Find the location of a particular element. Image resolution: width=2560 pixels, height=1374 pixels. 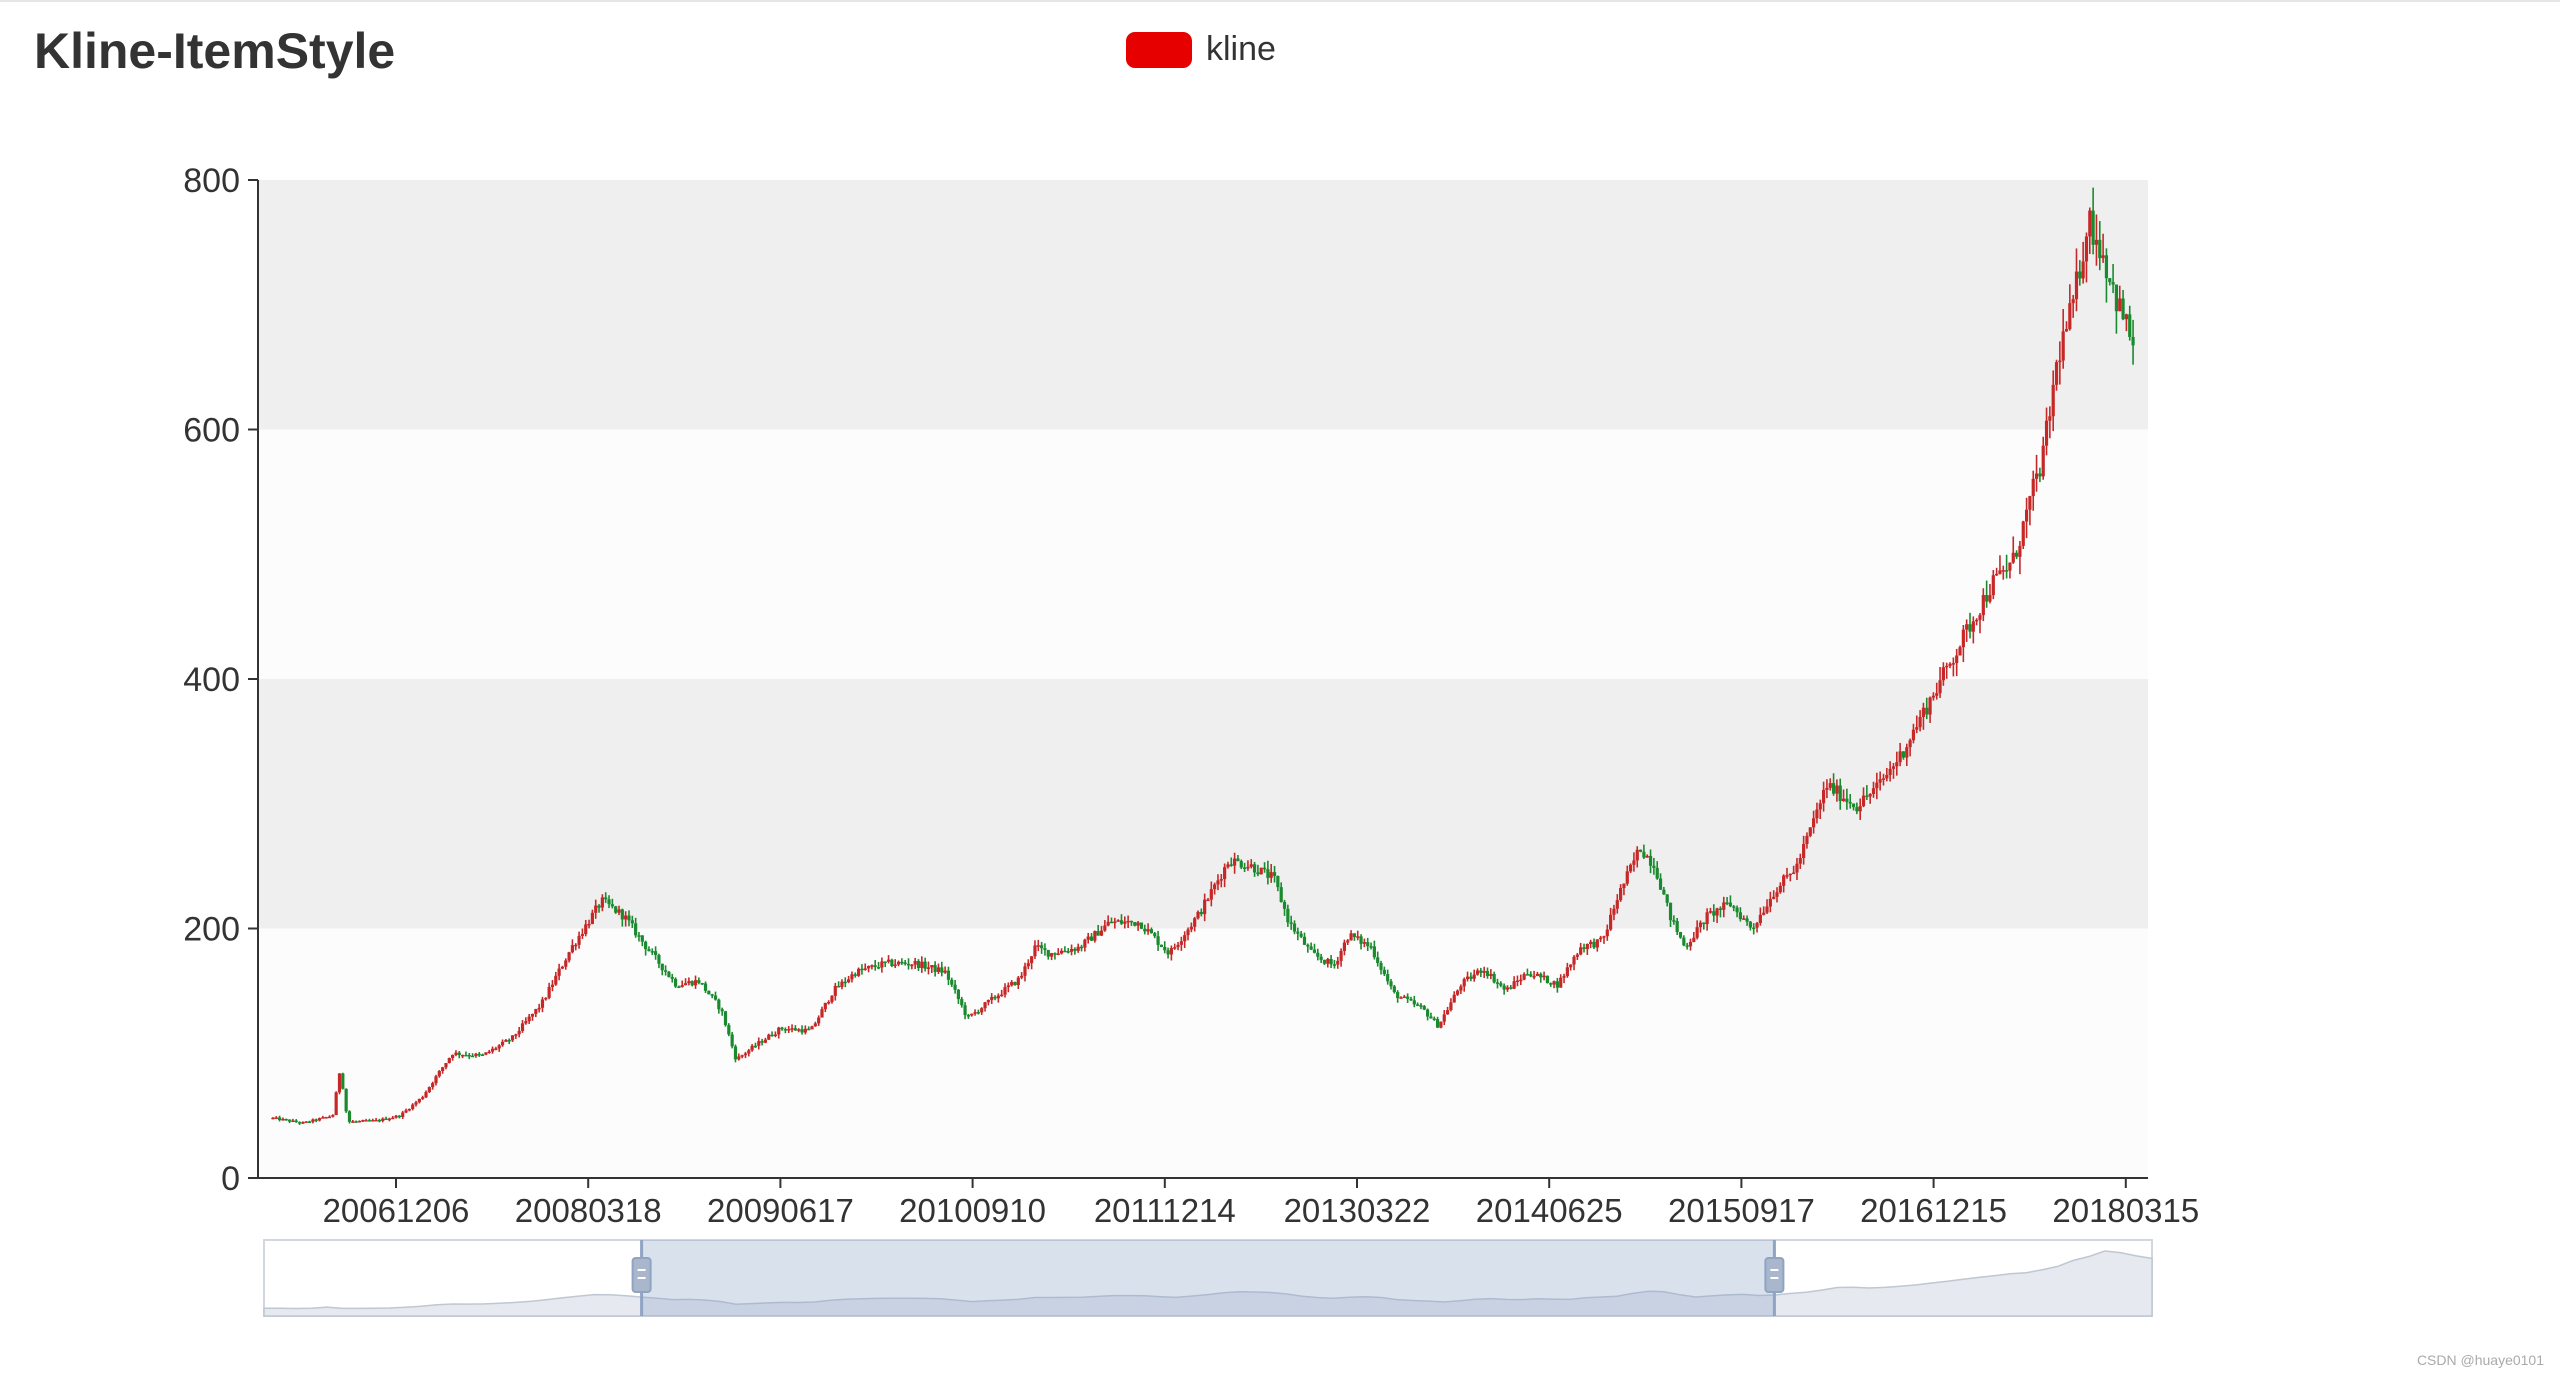

split-band is located at coordinates (1203, 554).